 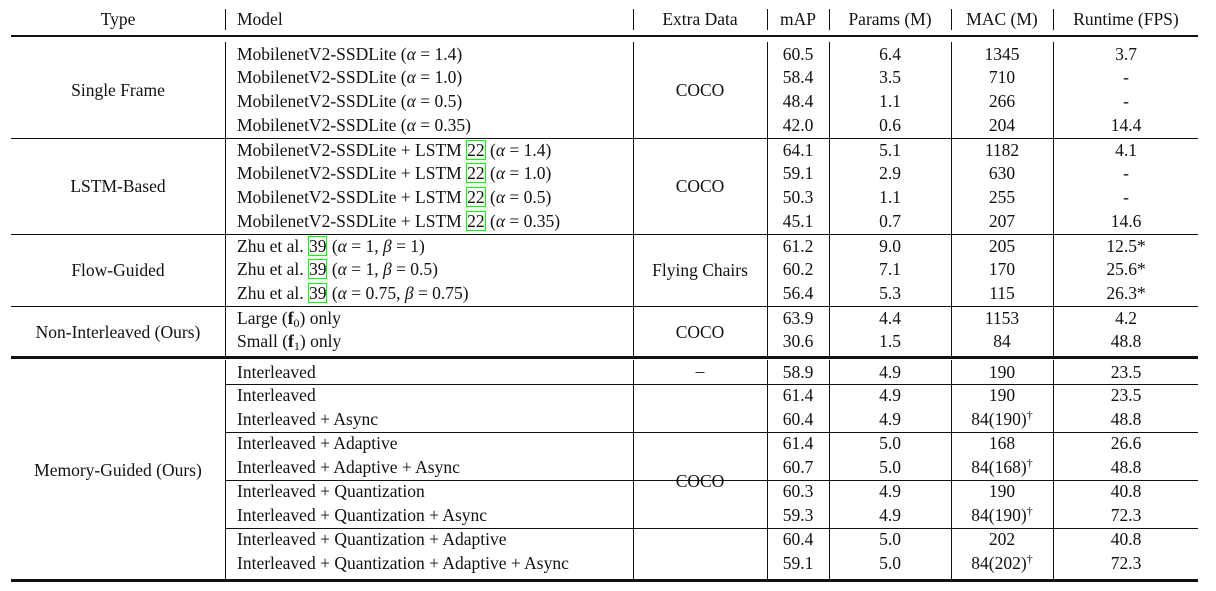 What do you see at coordinates (1002, 419) in the screenshot?
I see `mac-value: 84(190)†` at bounding box center [1002, 419].